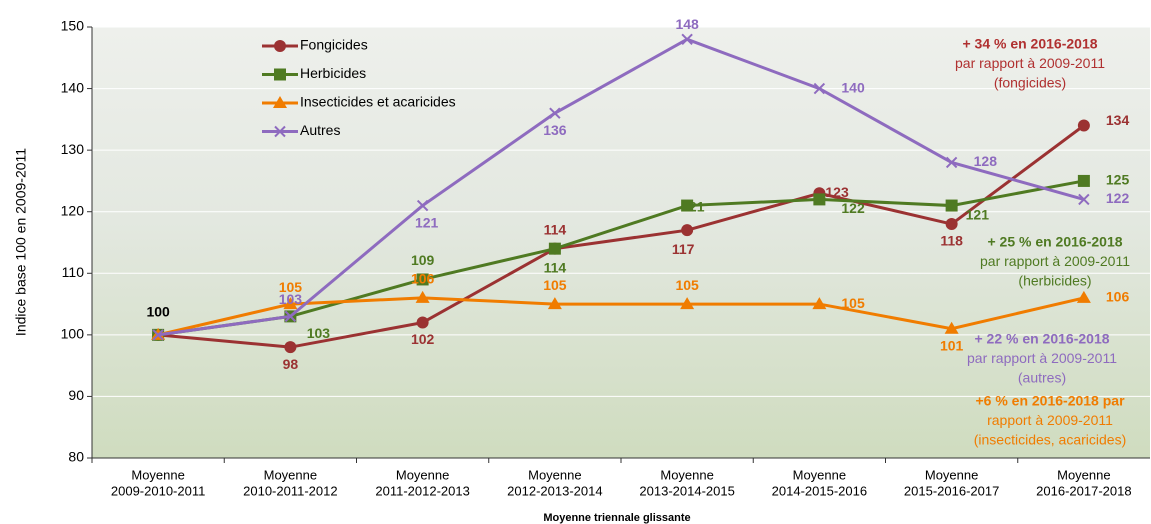  What do you see at coordinates (320, 130) in the screenshot?
I see `legend-label: Autres` at bounding box center [320, 130].